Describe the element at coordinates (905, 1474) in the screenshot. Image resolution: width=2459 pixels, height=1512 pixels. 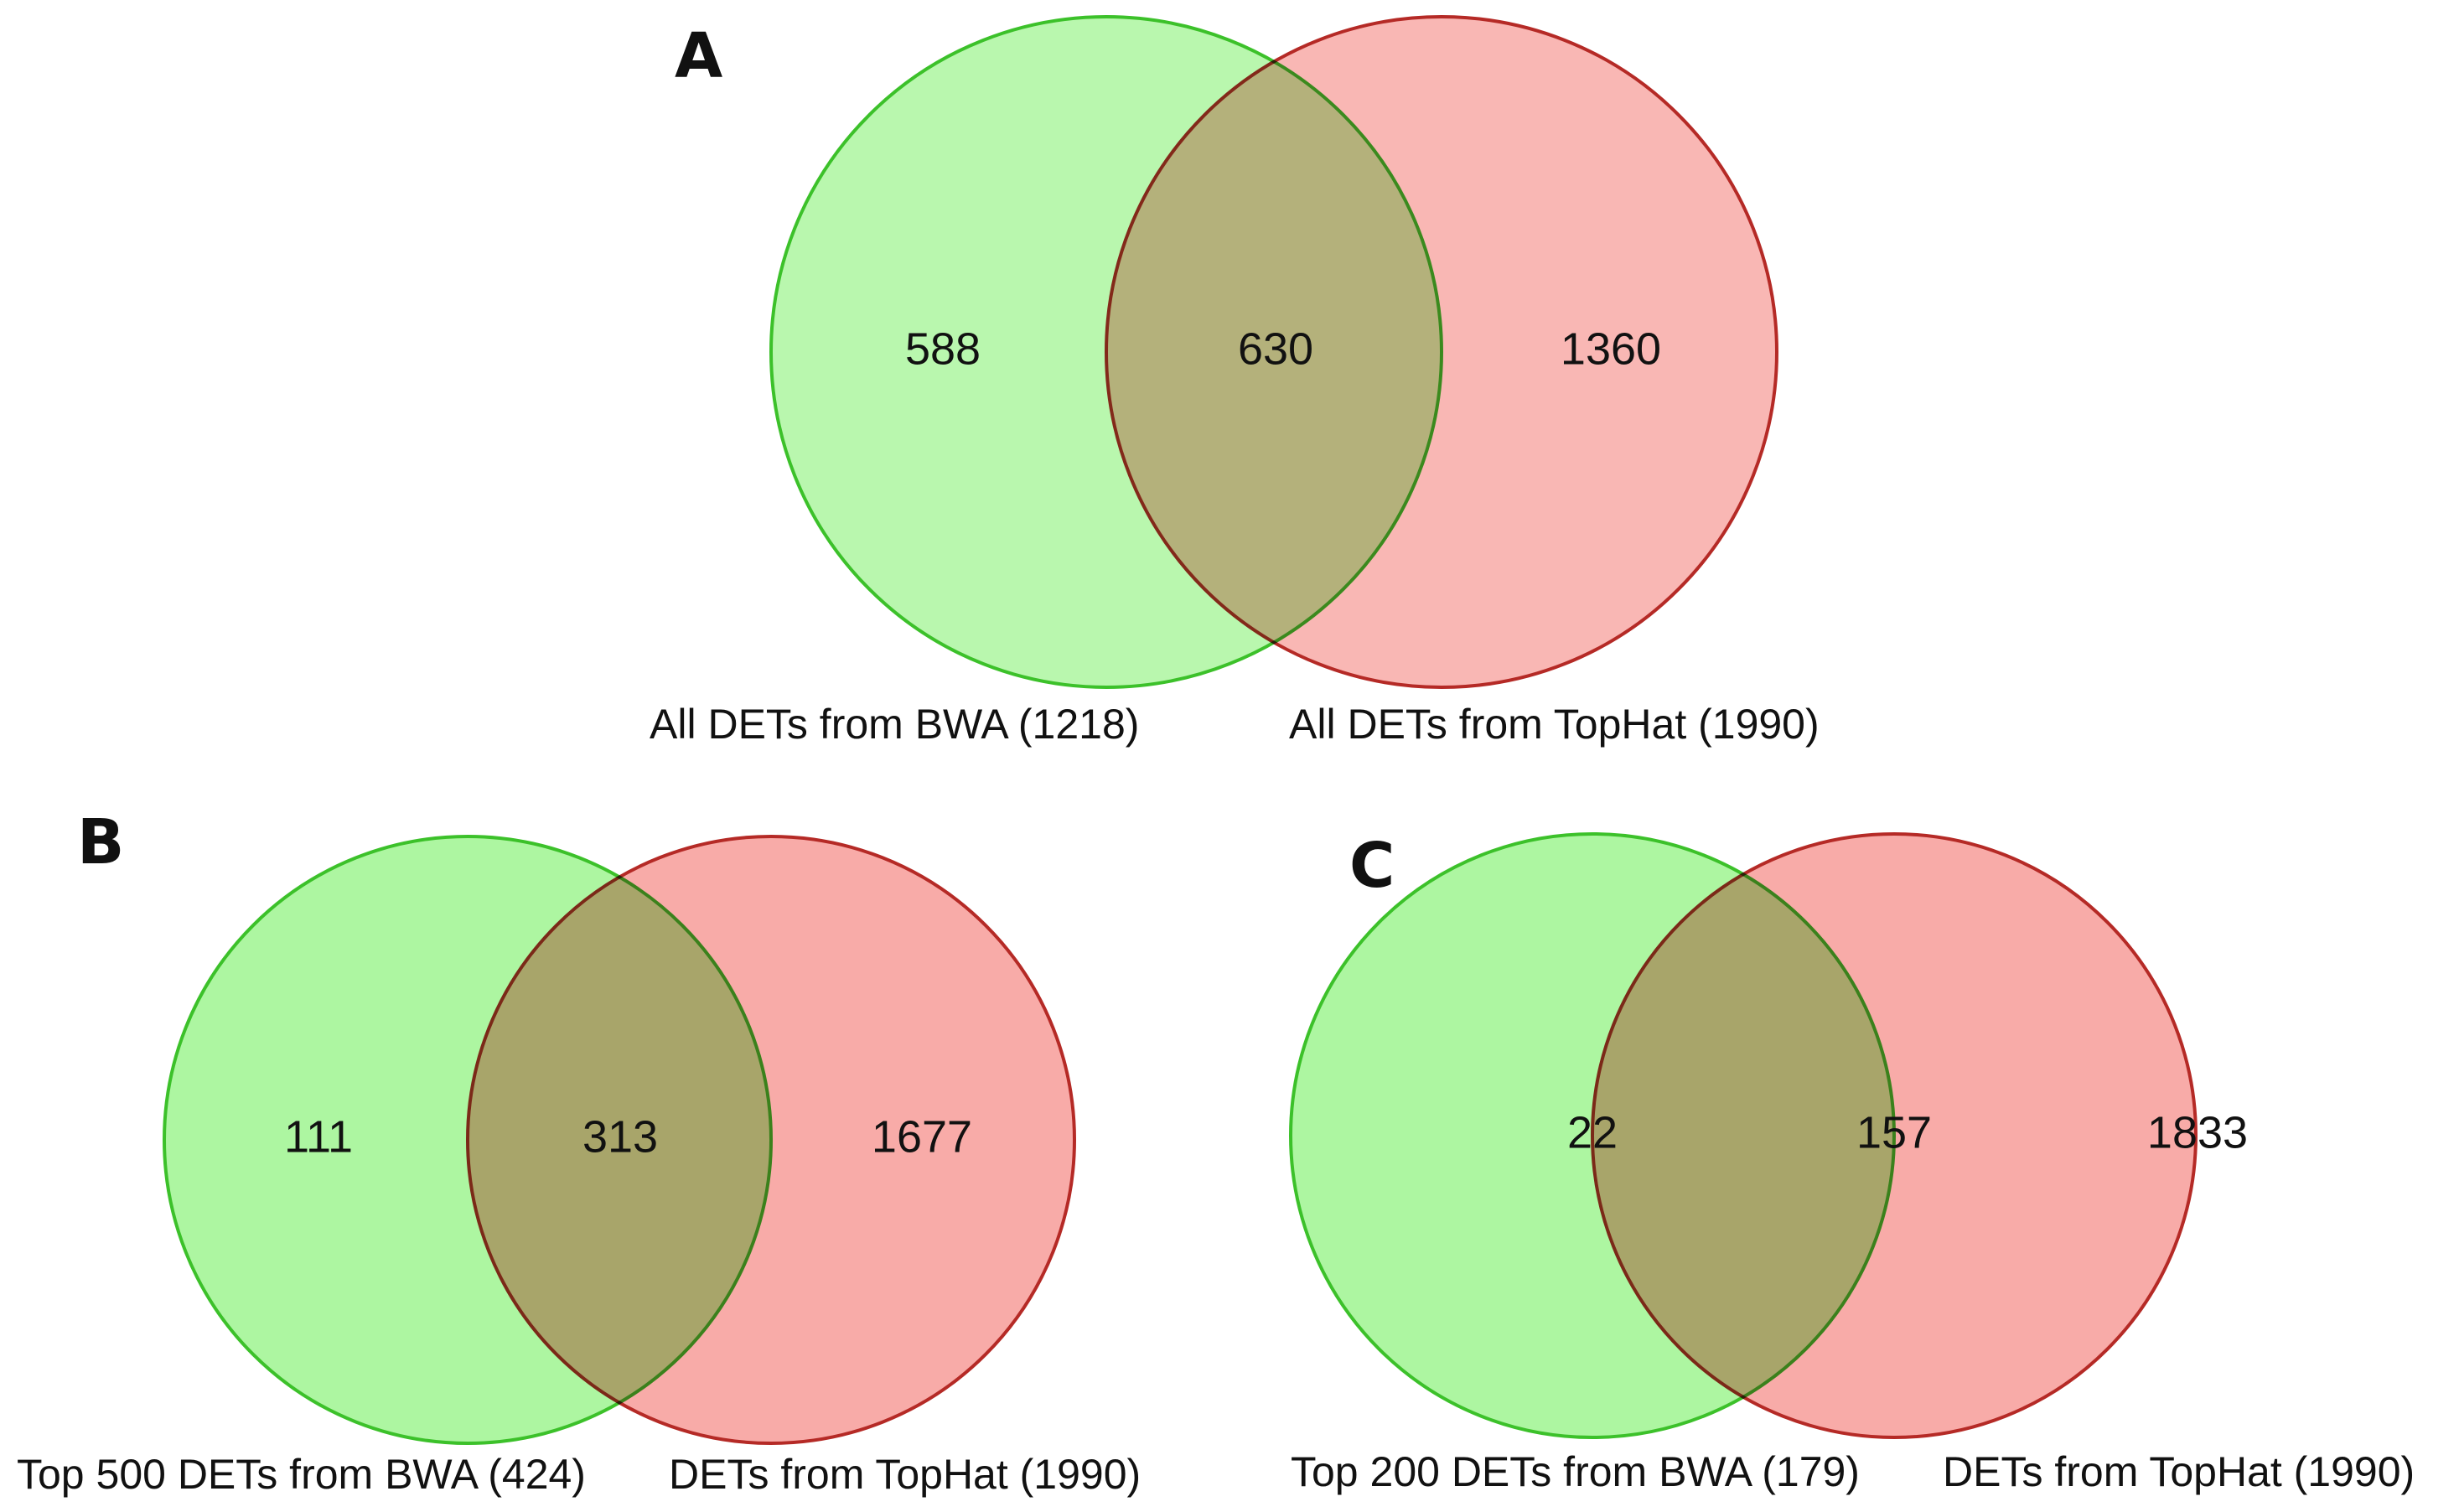
I see `set-label-tophat-b: DETs from TopHat (1990)` at that location.